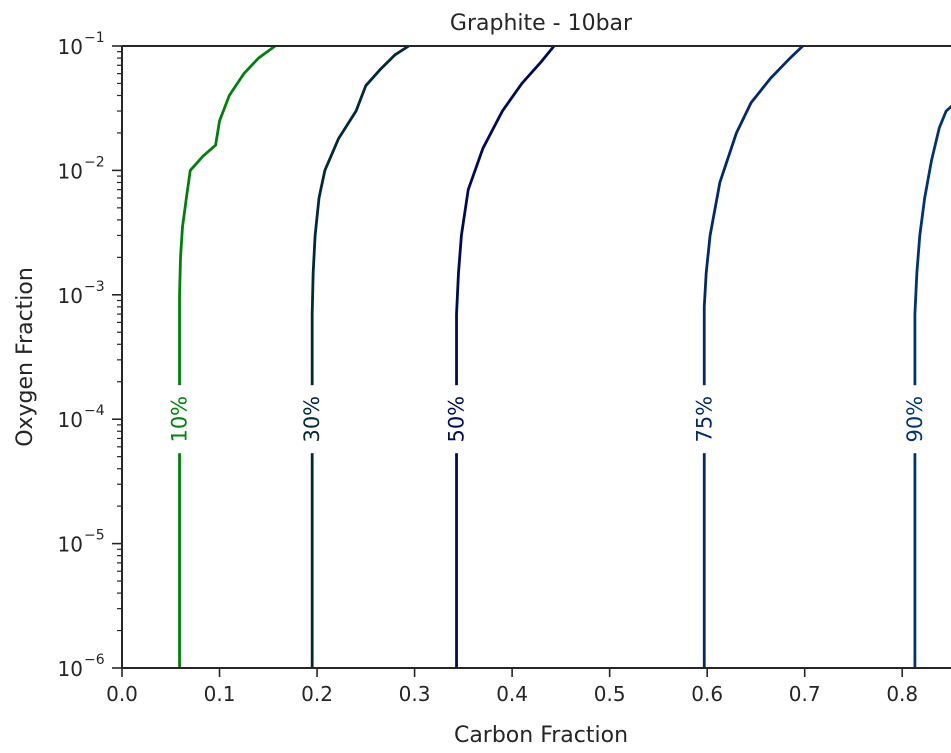 The height and width of the screenshot is (753, 951). I want to click on y-tick-exponent-2: −4, so click(94, 411).